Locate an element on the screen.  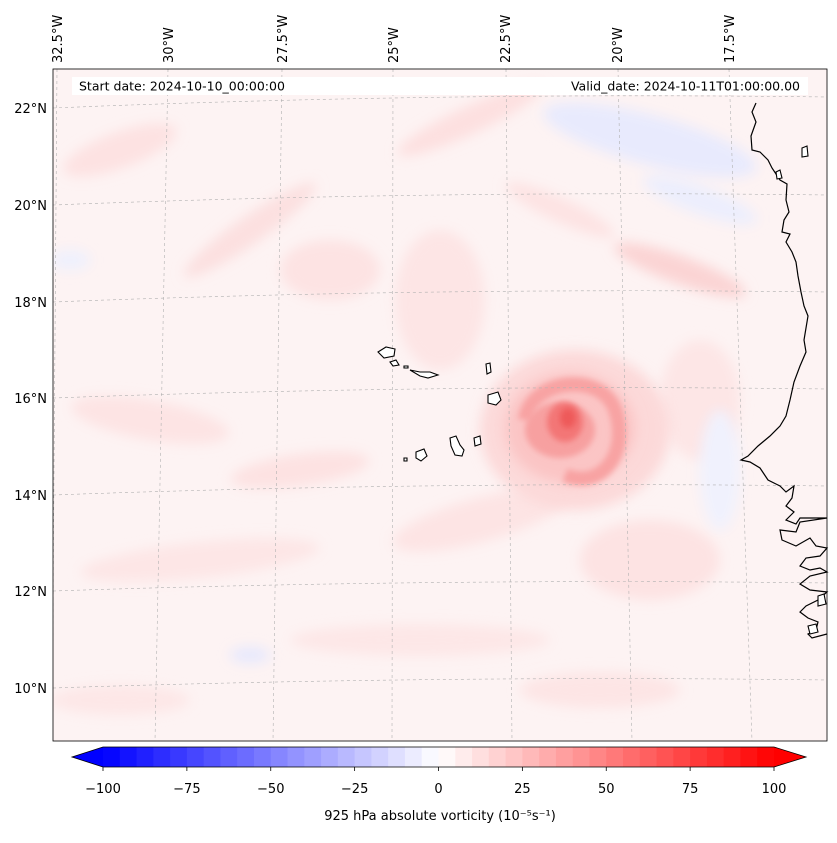
latitude-label: 14°N is located at coordinates (30, 496).